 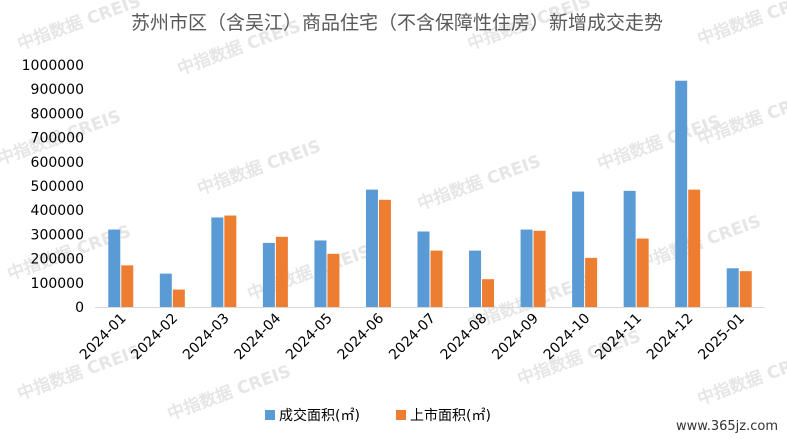 What do you see at coordinates (378, 415) in the screenshot?
I see `legend: 成交面积(㎡) 上市面积(㎡)` at bounding box center [378, 415].